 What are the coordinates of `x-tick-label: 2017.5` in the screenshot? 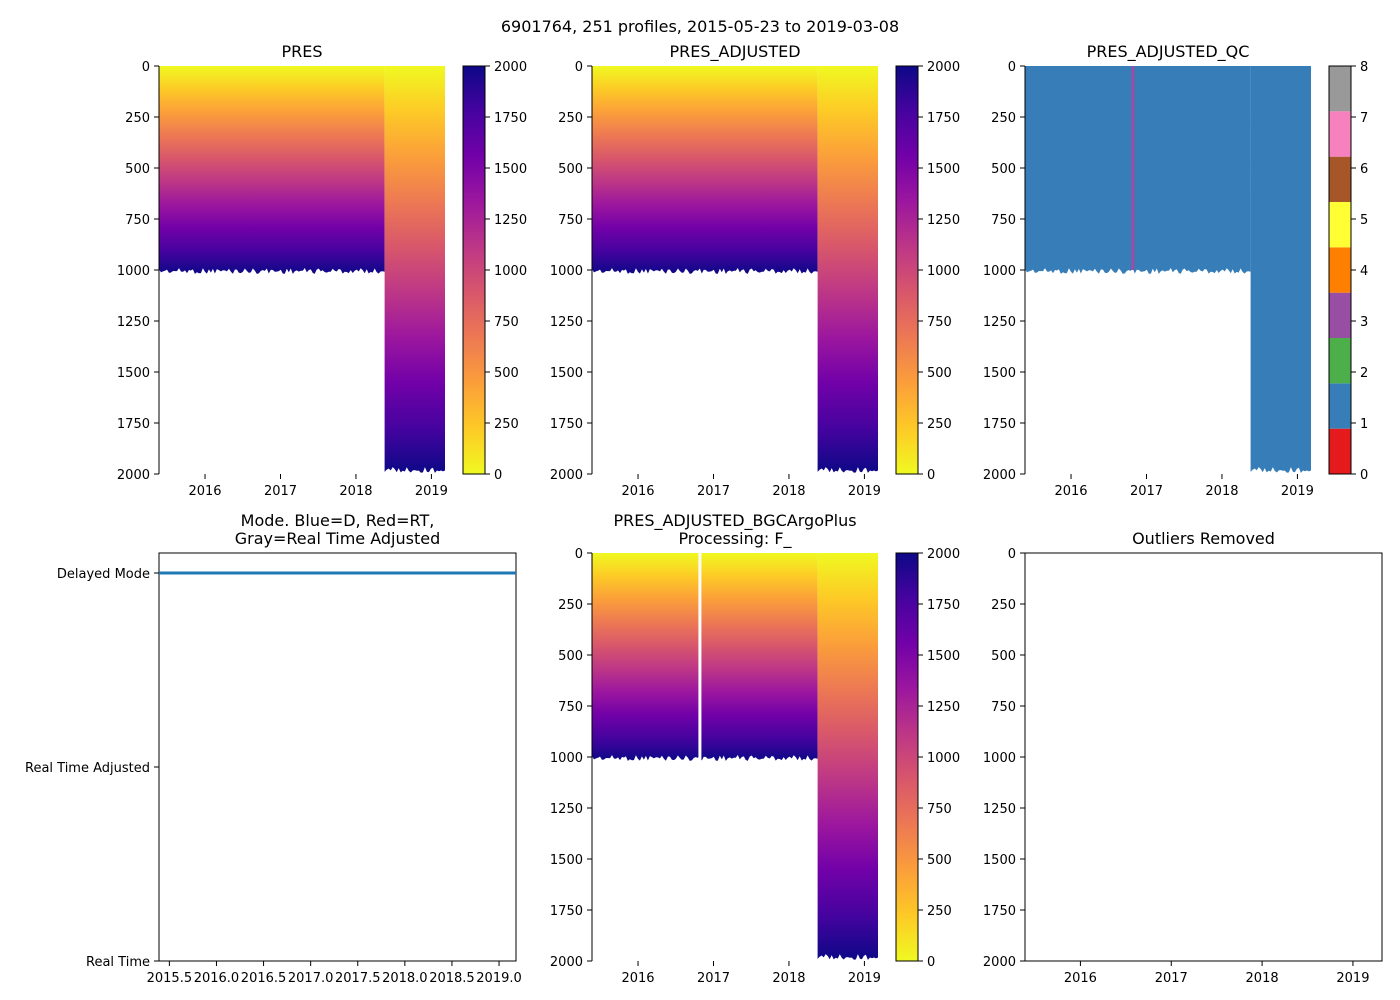 It's located at (358, 978).